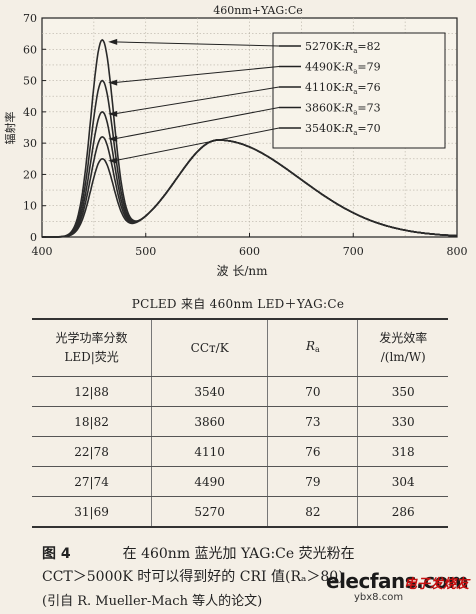  Describe the element at coordinates (30, 174) in the screenshot. I see `y-tick-label: 20` at that location.